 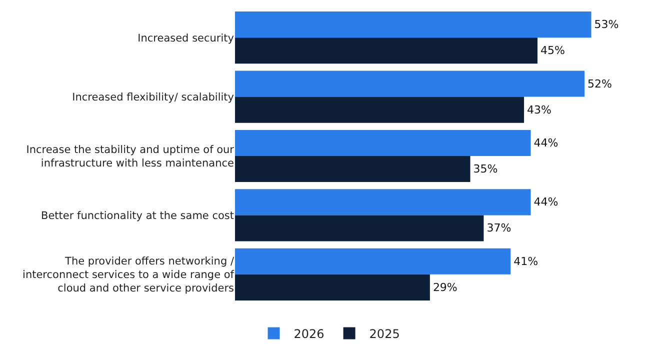 What do you see at coordinates (606, 25) in the screenshot?
I see `data-label: 53%` at bounding box center [606, 25].